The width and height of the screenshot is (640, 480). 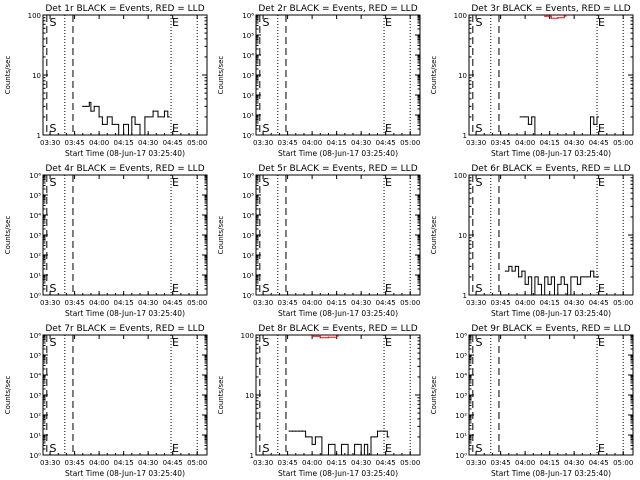 What do you see at coordinates (124, 329) in the screenshot?
I see `panel-title: Det 7r BLACK = Events, RED = LLD` at bounding box center [124, 329].